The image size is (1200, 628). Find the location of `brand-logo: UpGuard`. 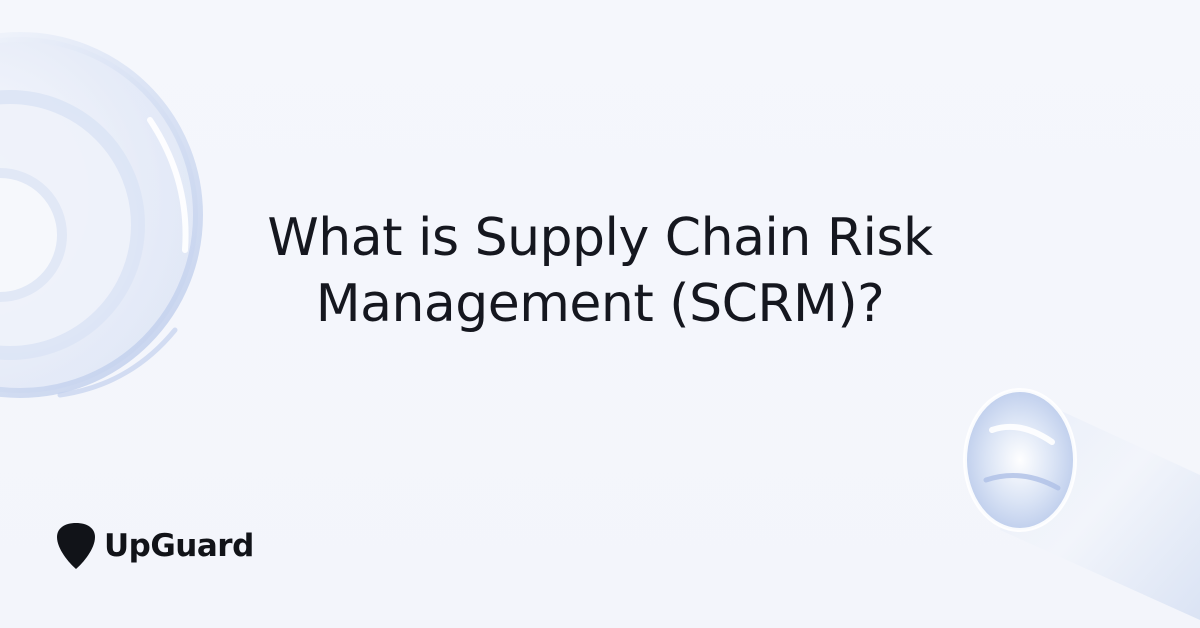

brand-logo: UpGuard is located at coordinates (155, 546).